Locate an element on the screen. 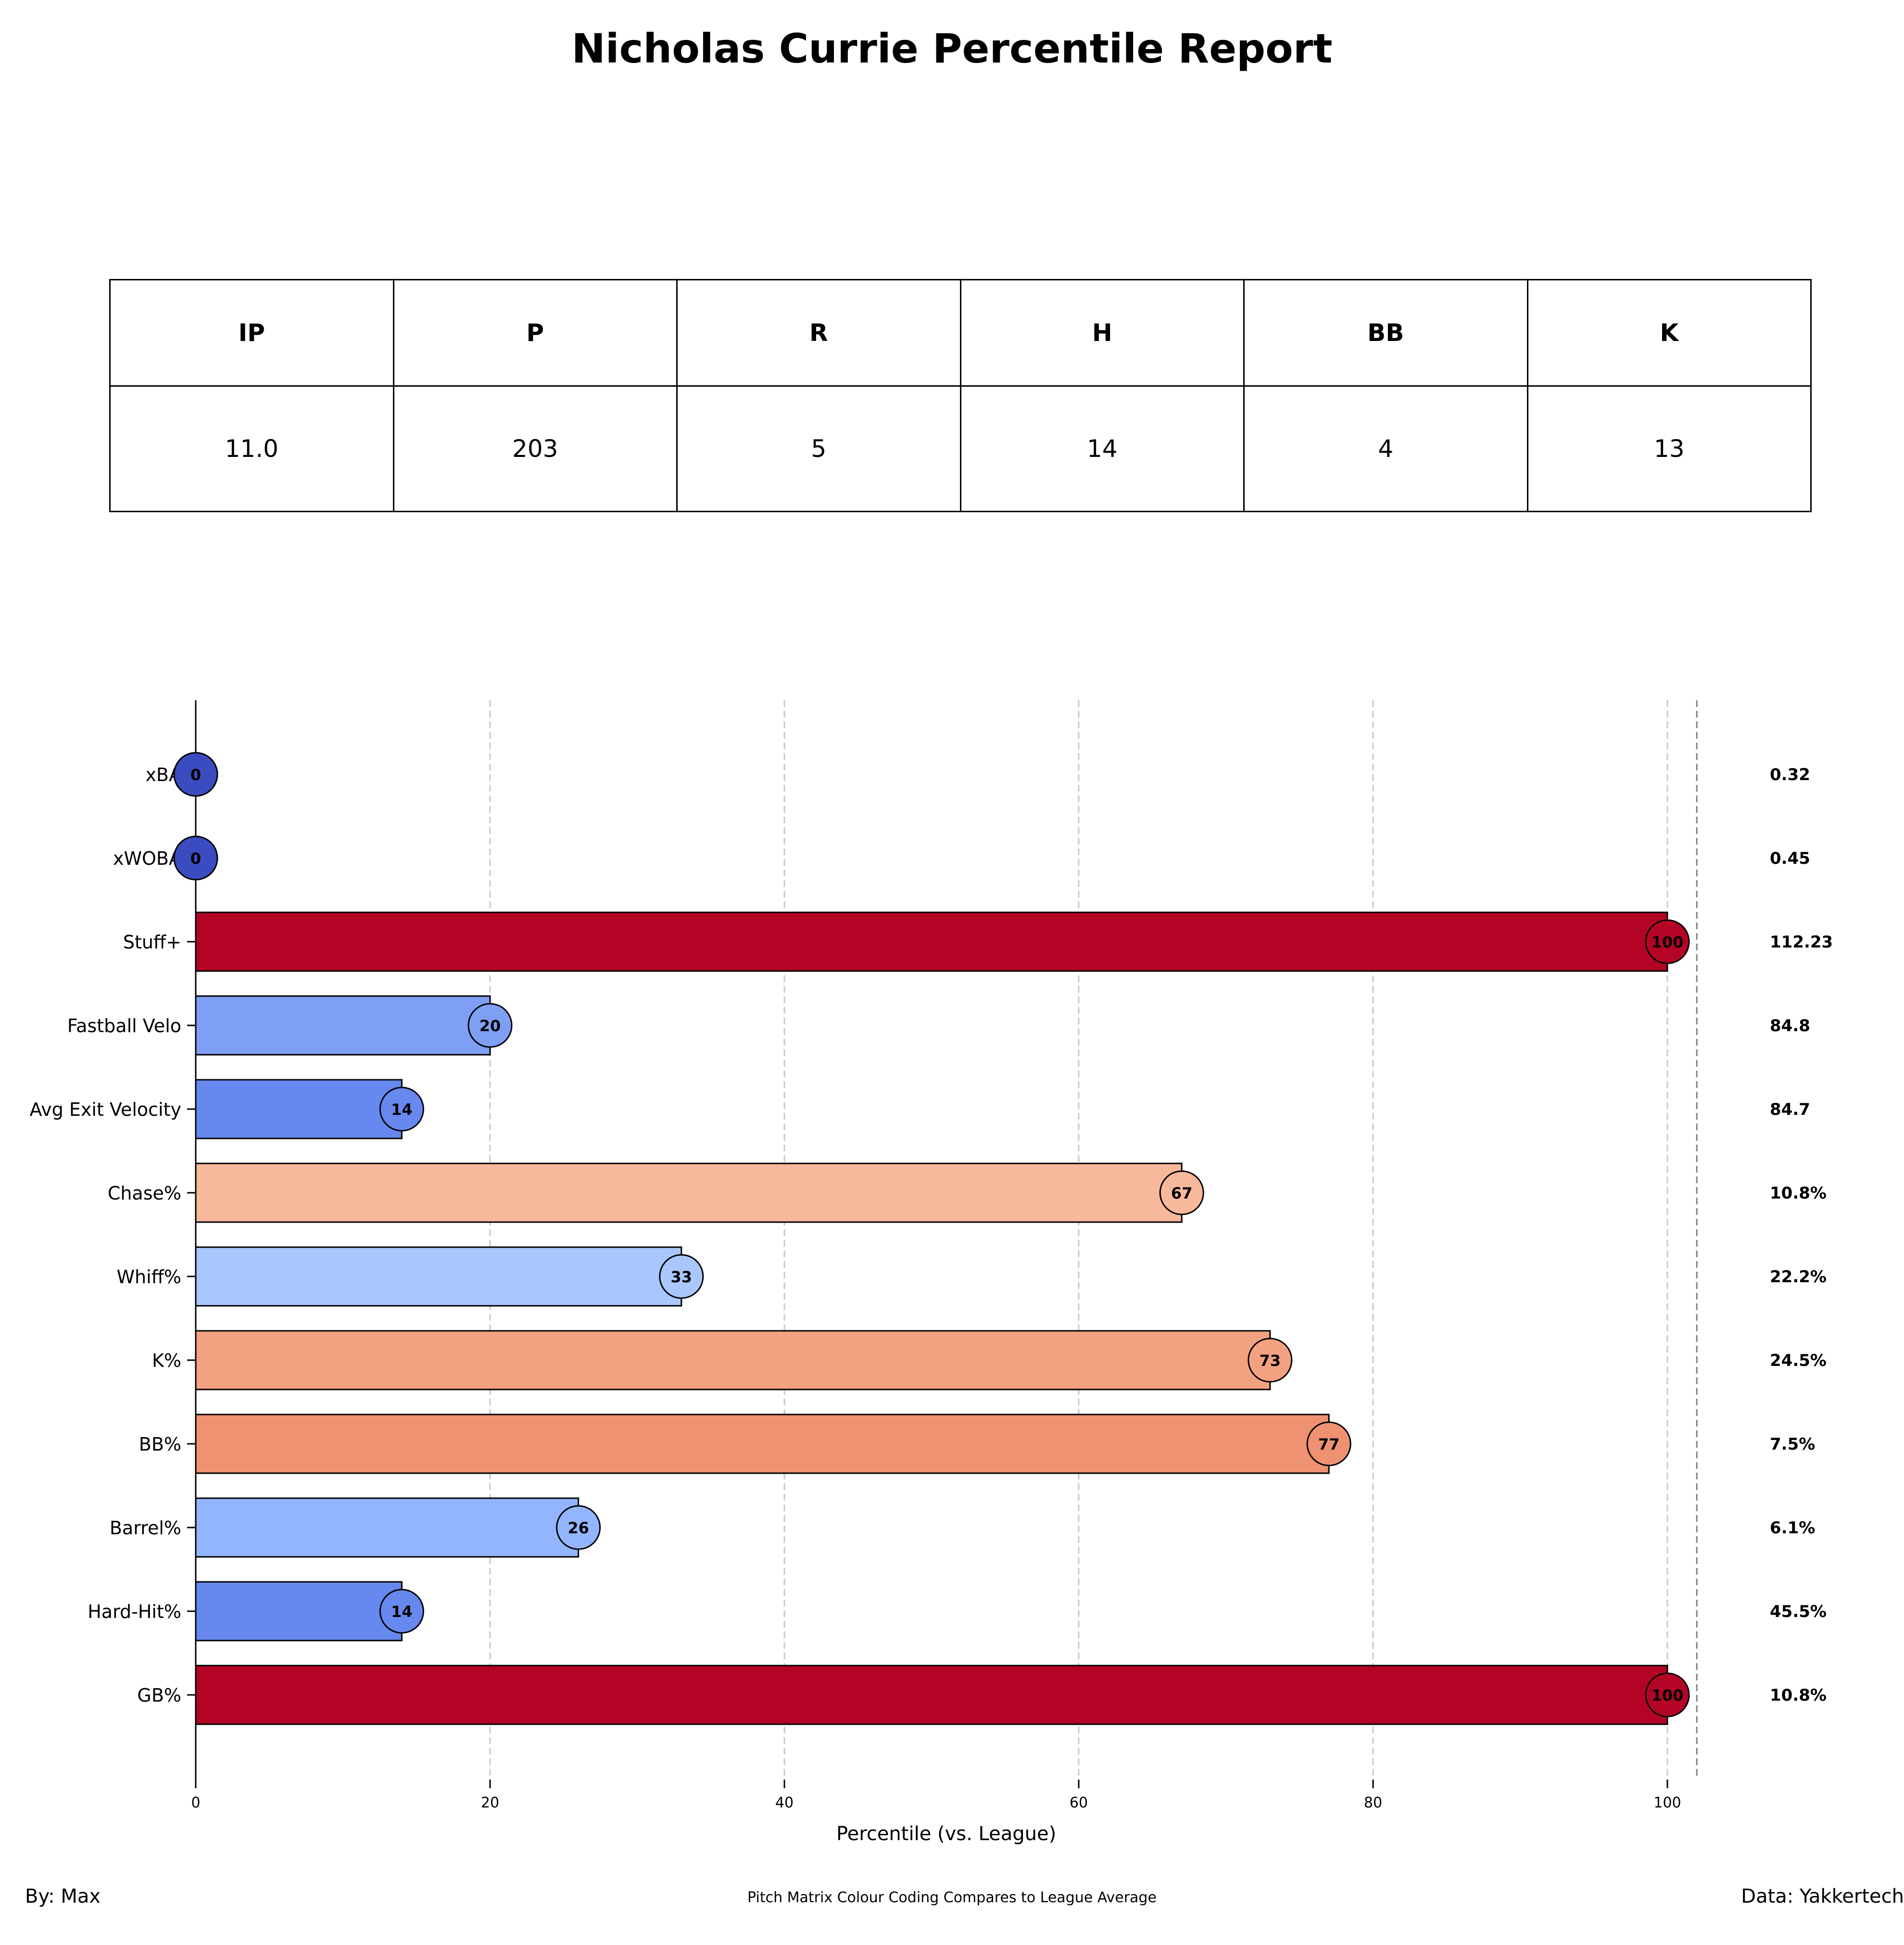 This screenshot has height=1945, width=1904. percentile-label: 26 is located at coordinates (578, 1528).